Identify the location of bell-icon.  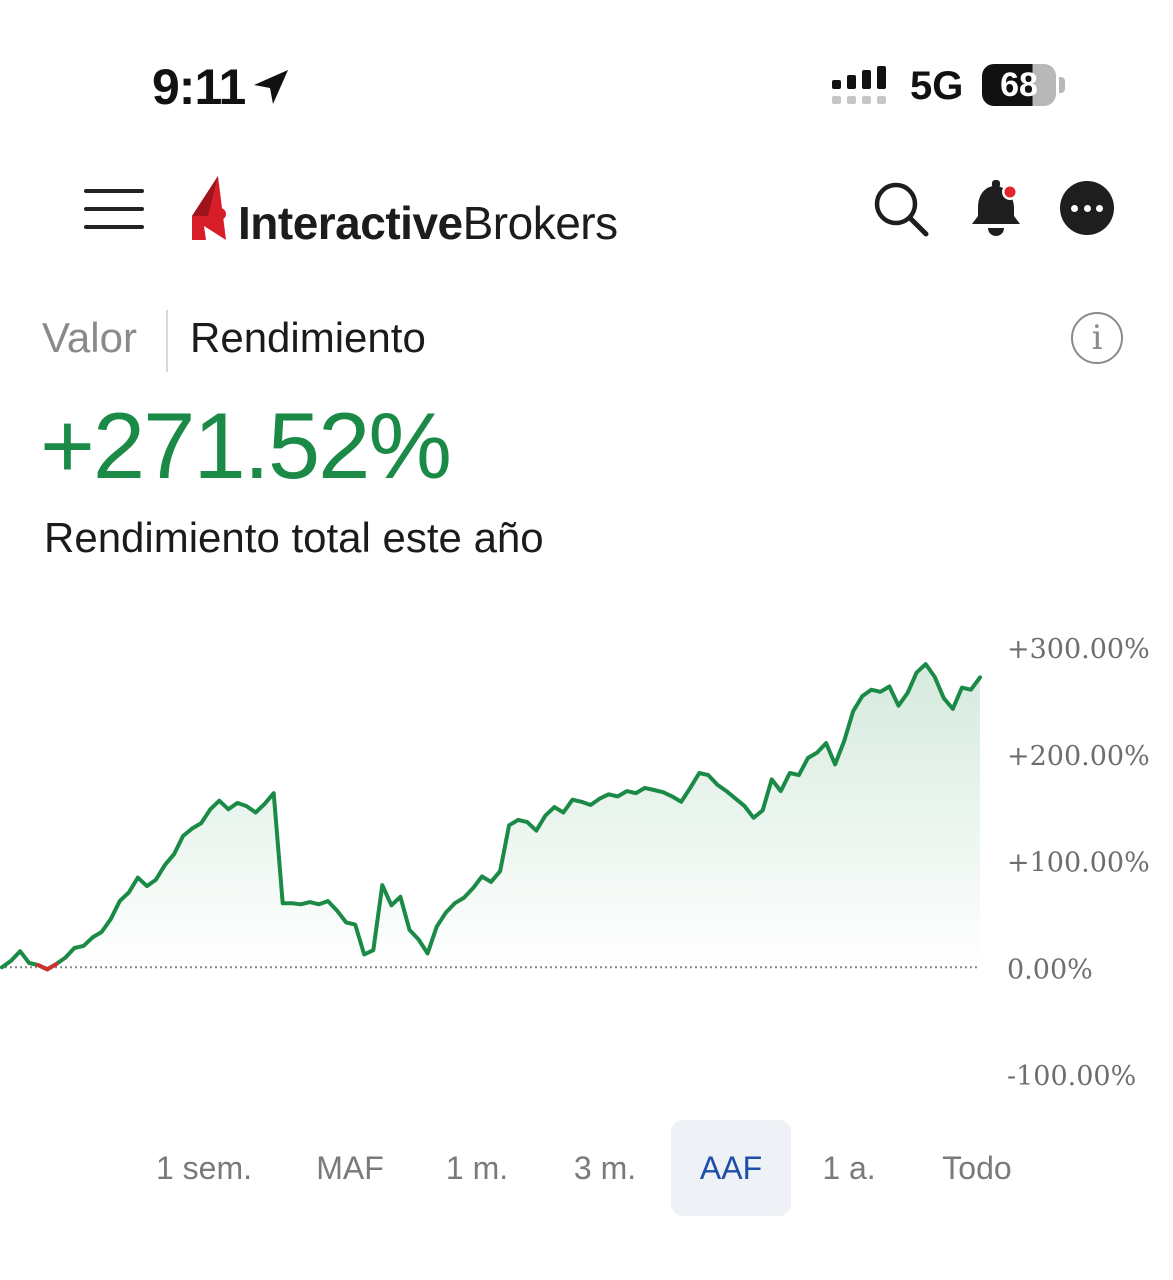
(996, 208).